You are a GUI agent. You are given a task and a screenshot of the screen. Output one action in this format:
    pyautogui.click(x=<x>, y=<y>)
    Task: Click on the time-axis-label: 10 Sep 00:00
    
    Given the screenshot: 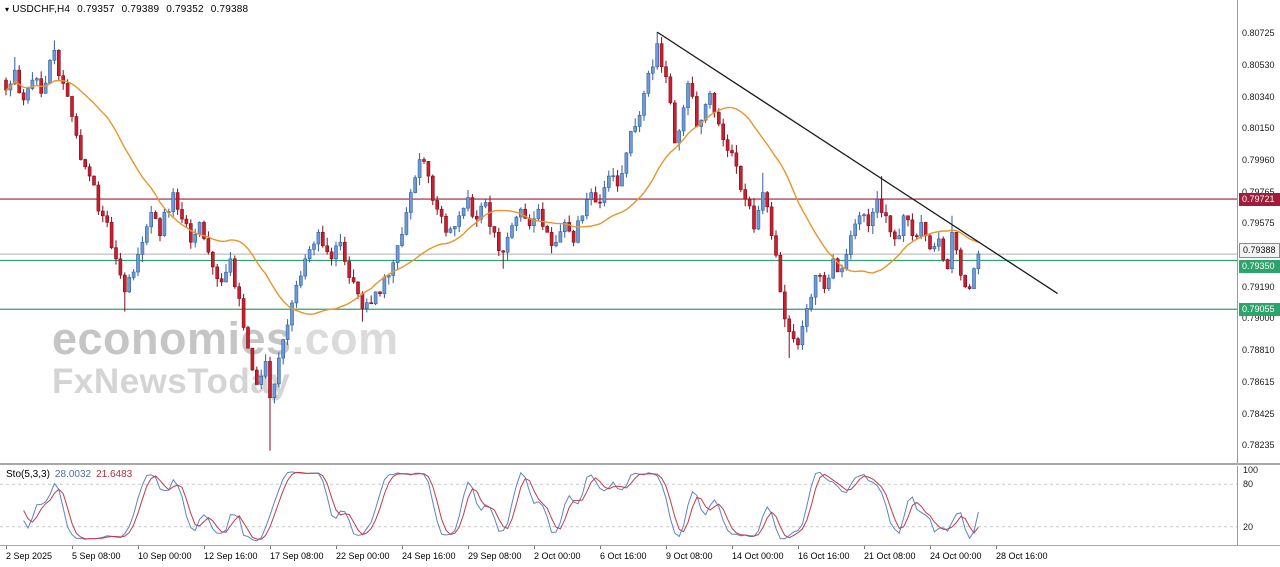 What is the action you would take?
    pyautogui.click(x=165, y=556)
    